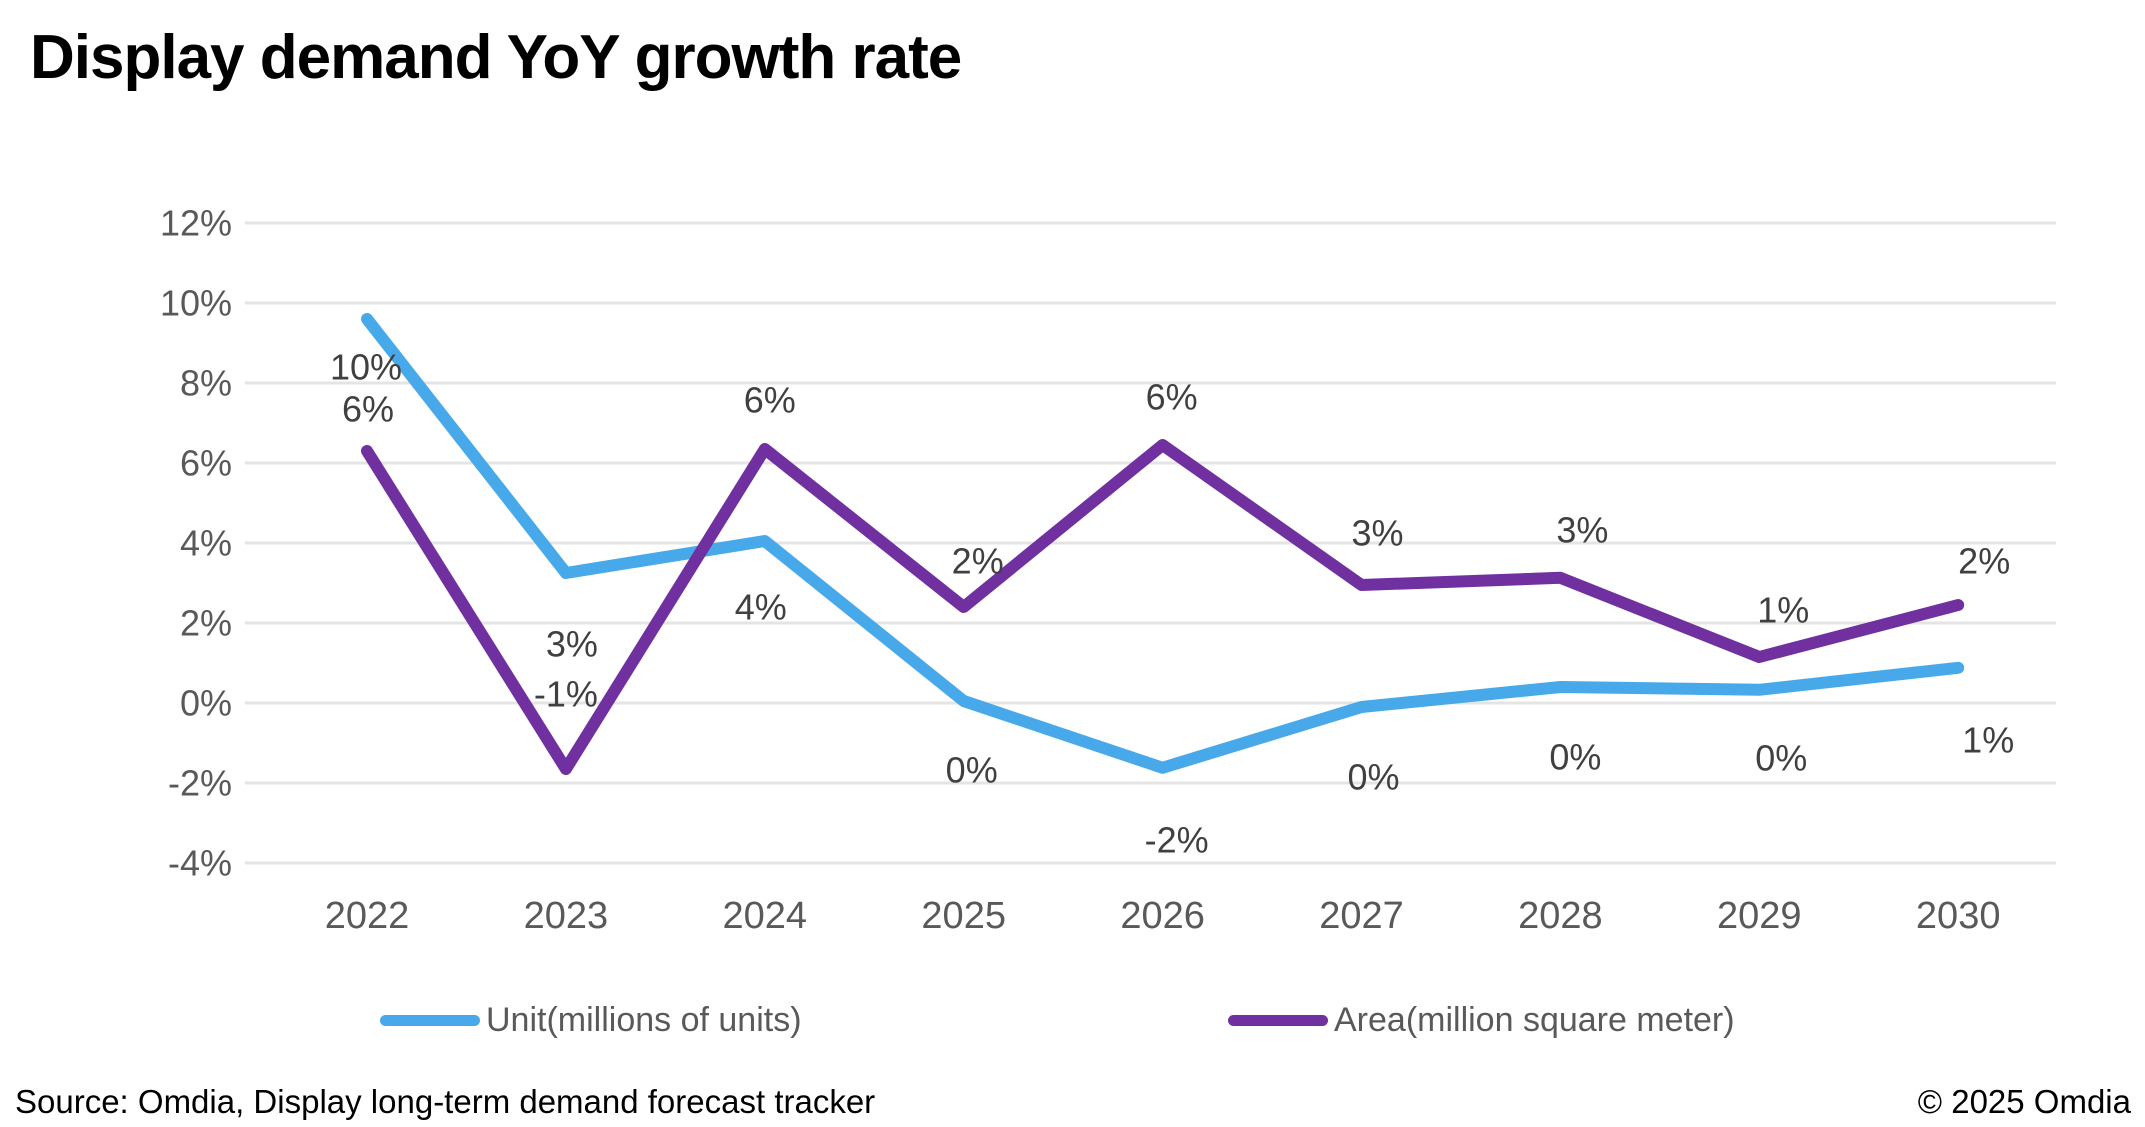 This screenshot has width=2145, height=1127. I want to click on legend-item-area: Area(million square meter), so click(1481, 1020).